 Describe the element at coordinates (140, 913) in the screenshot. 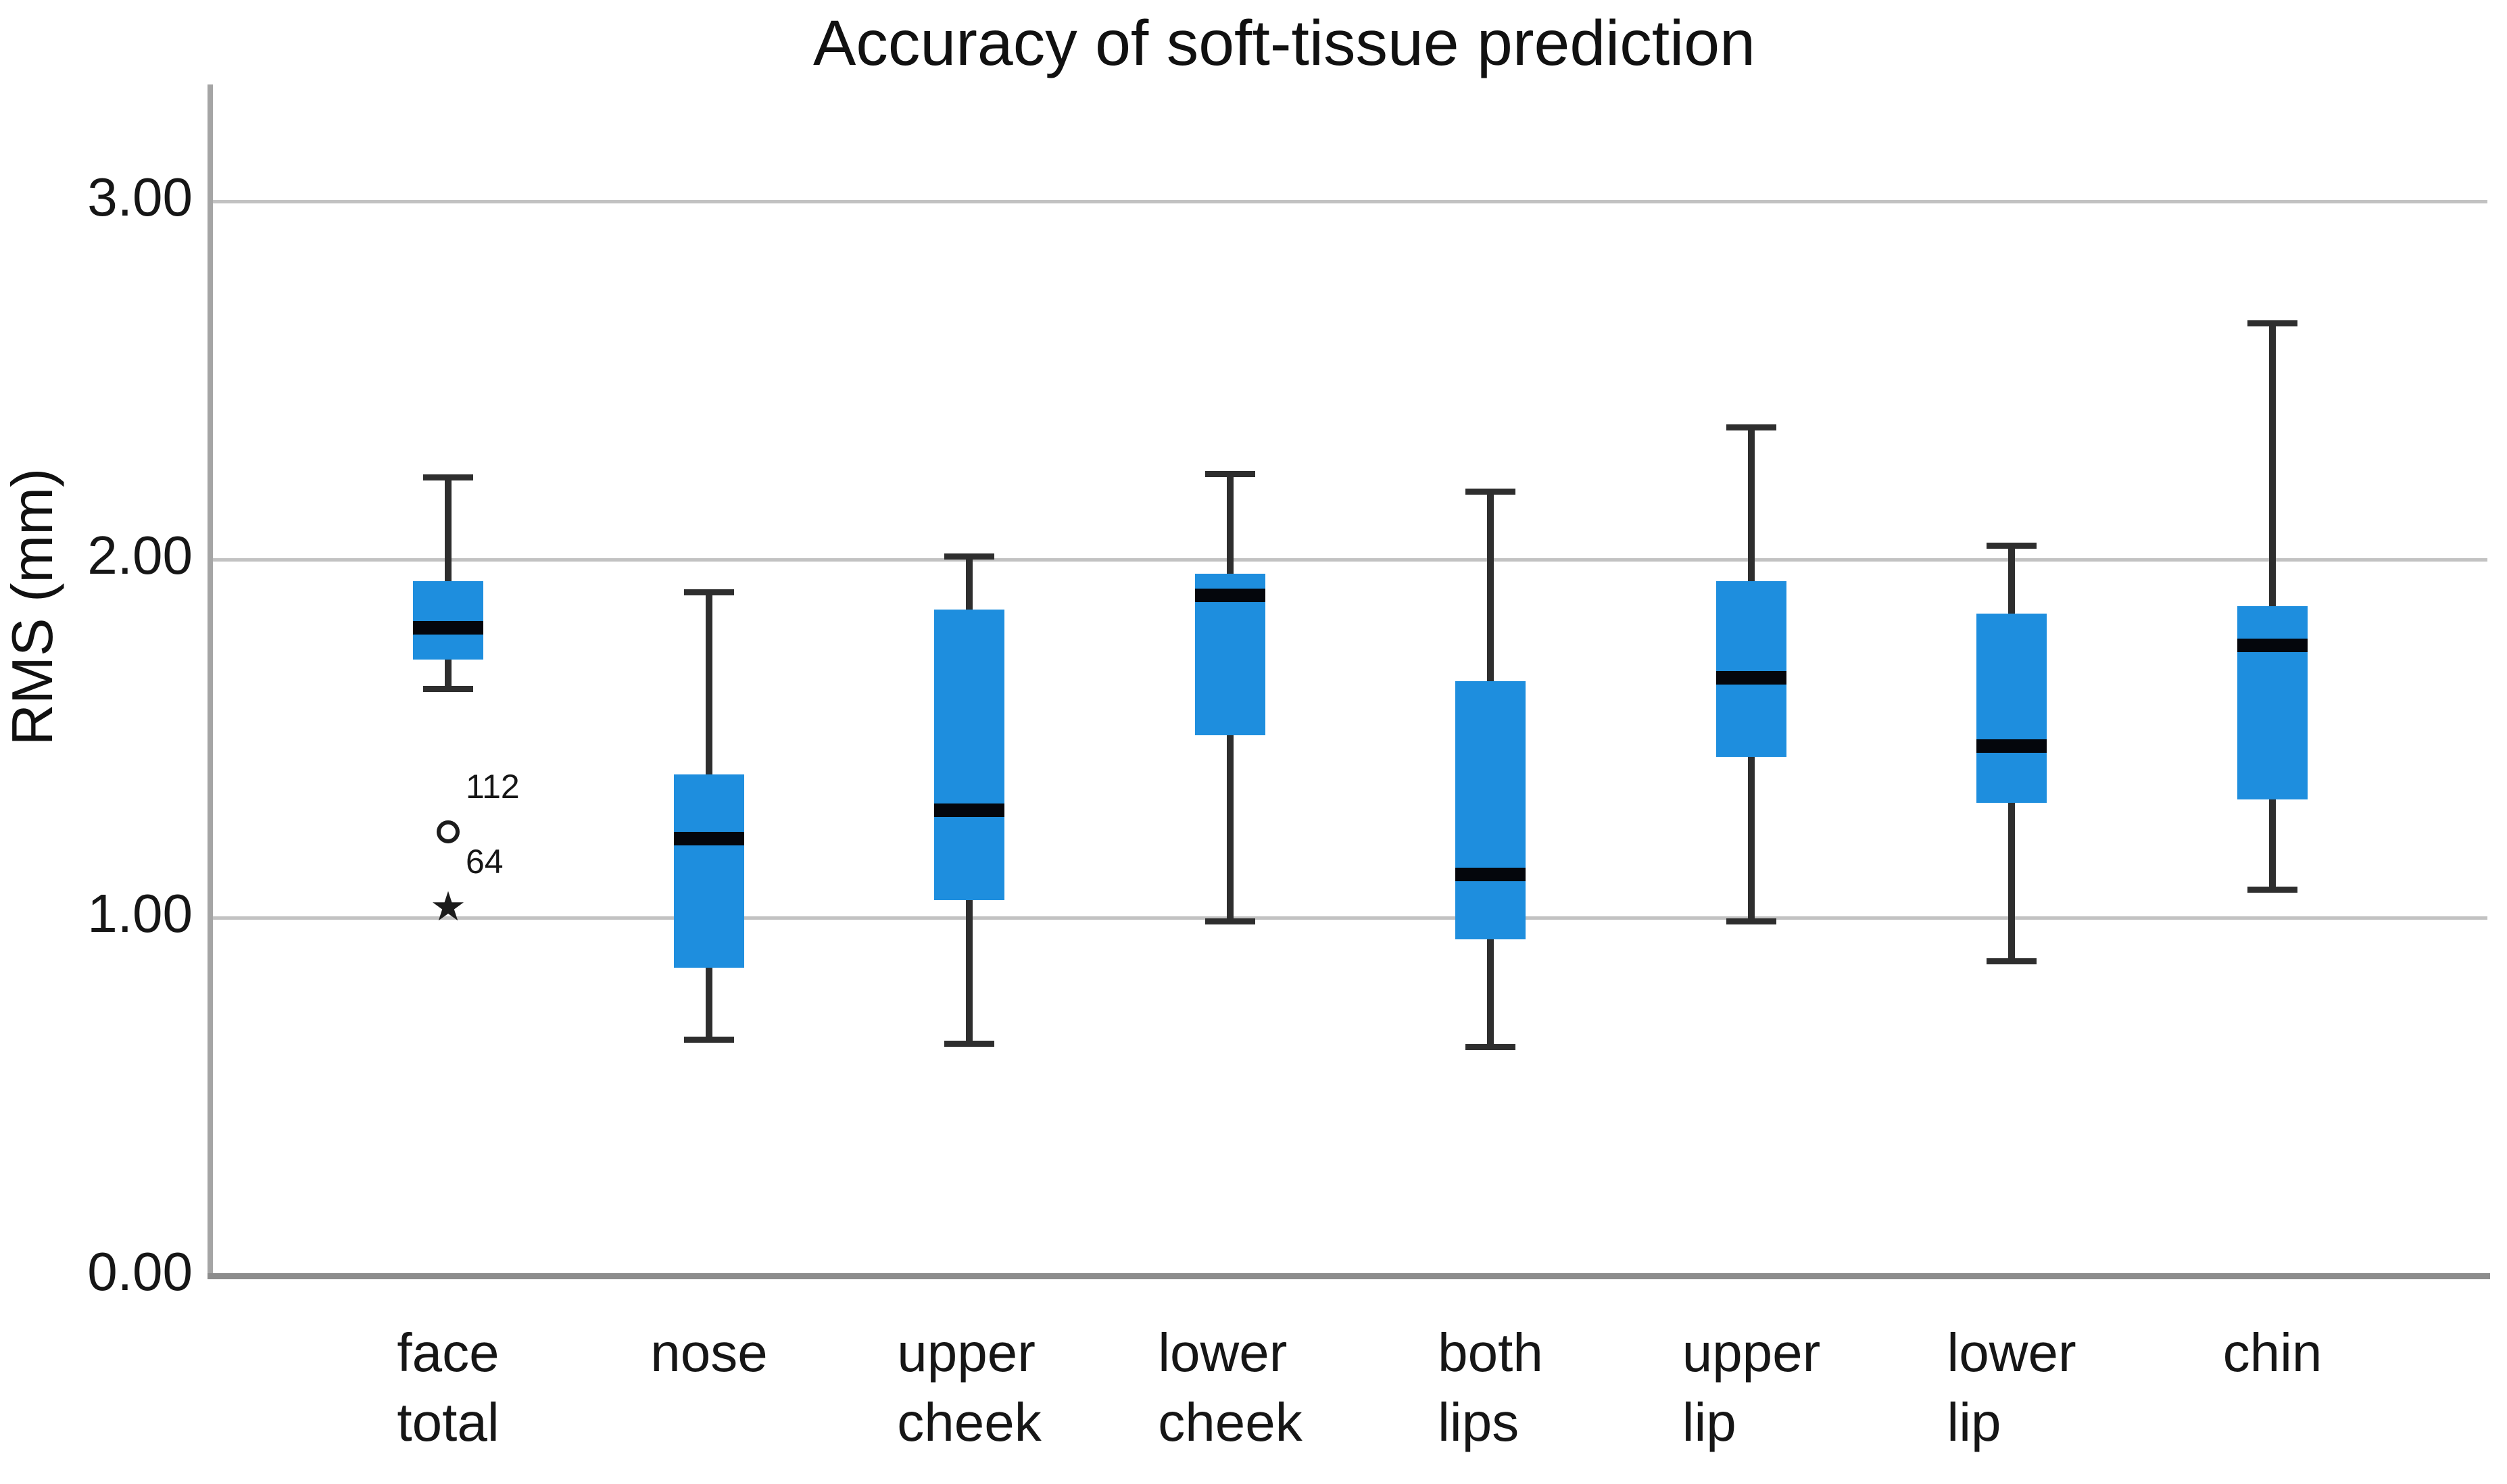

I see `ytick-label-1.00: 1.00` at that location.